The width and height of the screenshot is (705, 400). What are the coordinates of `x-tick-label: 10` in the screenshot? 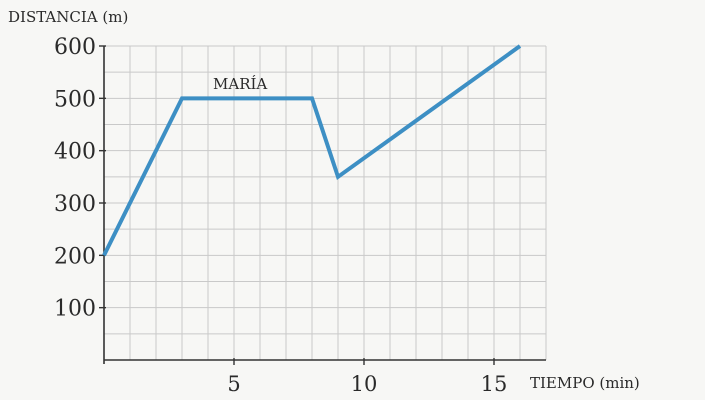 It's located at (364, 384).